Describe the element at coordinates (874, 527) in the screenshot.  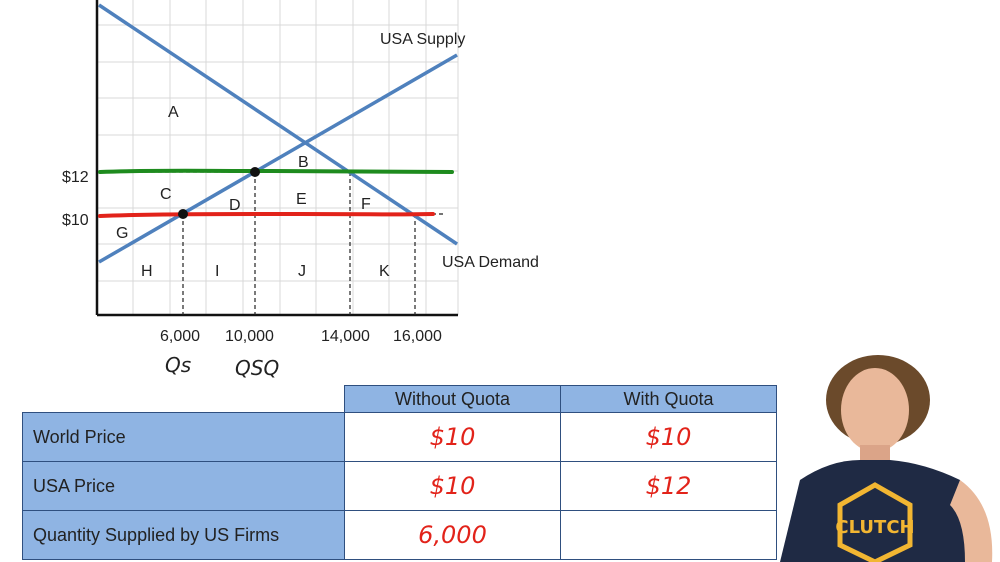
I see `shirt-text: CLUTCH` at that location.